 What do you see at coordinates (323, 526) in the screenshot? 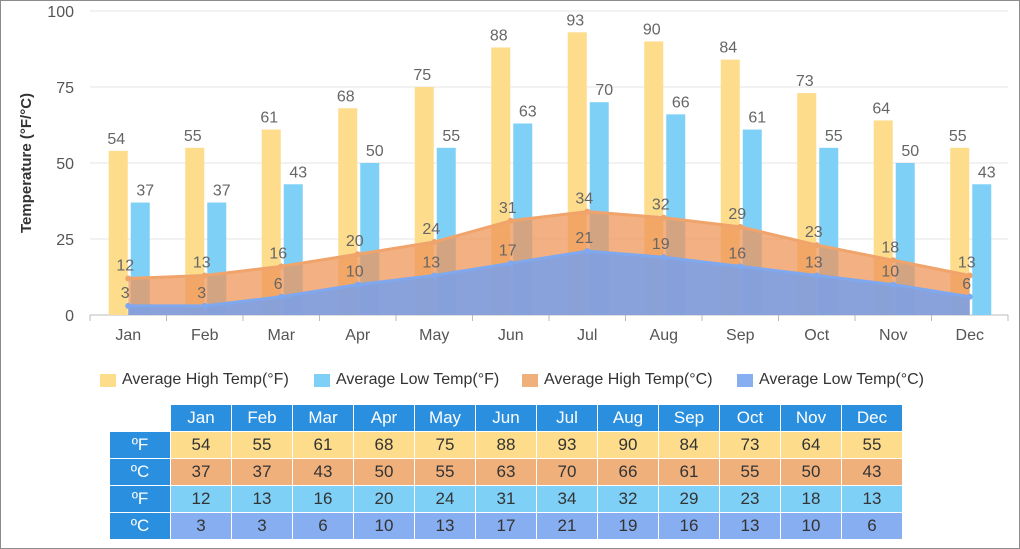
I see `table-cell: 6` at bounding box center [323, 526].